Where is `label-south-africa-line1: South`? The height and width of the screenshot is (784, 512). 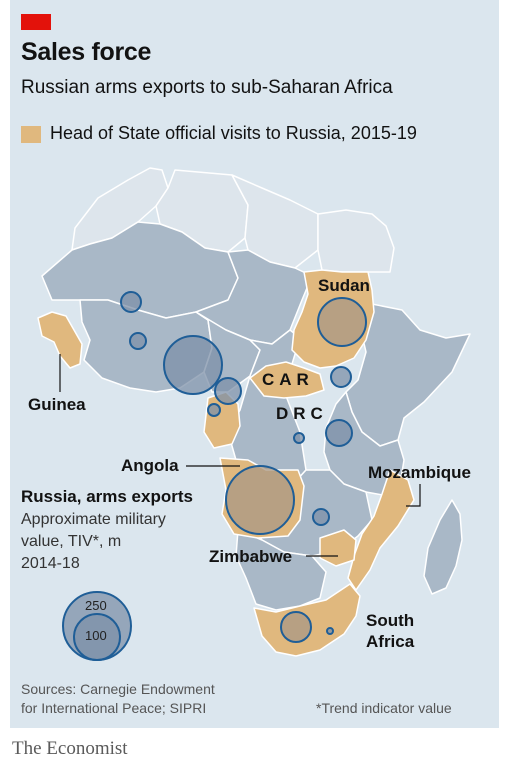 label-south-africa-line1: South is located at coordinates (390, 620).